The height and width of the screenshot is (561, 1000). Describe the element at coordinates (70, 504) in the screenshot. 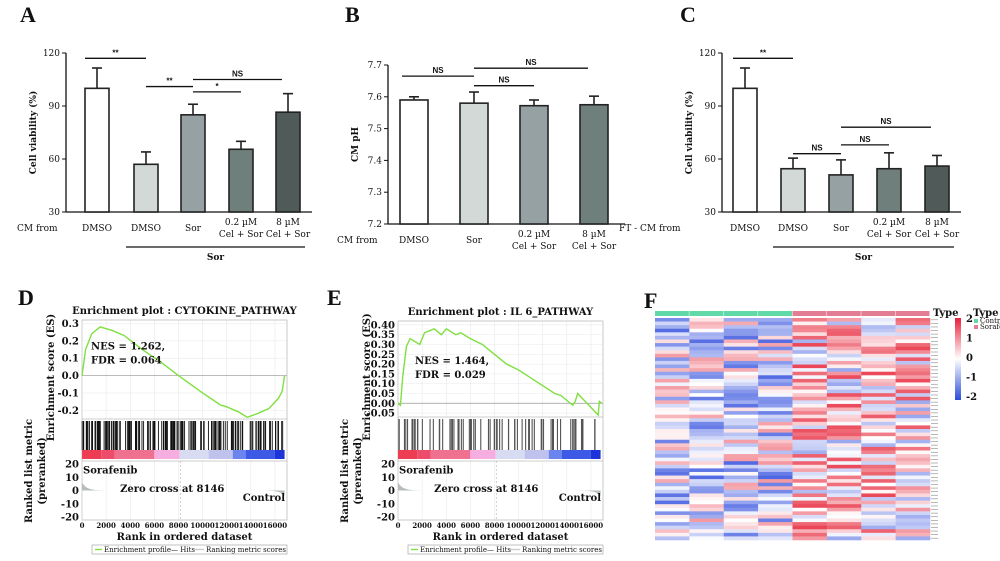

I see `metric-tick-label: -10` at that location.